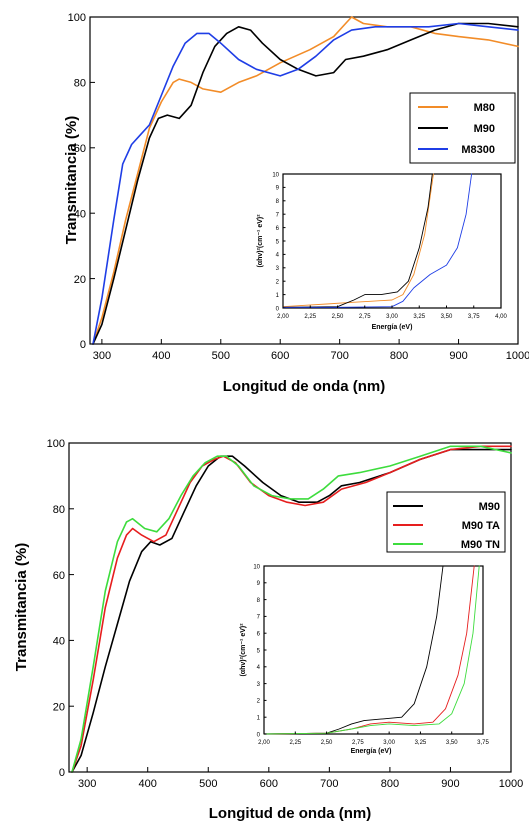 Image resolution: width=529 pixels, height=824 pixels. I want to click on chart-1-inset-ytick-label: 8, so click(278, 202).